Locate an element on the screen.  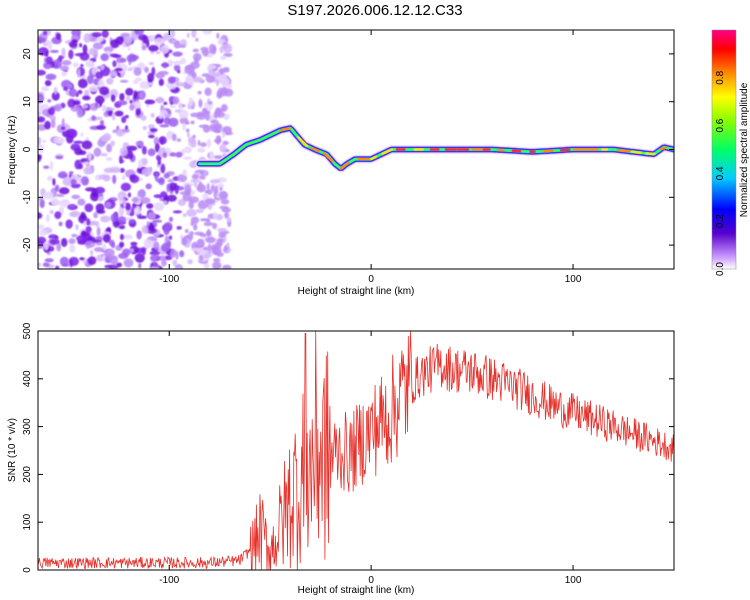
spectrogram-y-tick-label: 10 is located at coordinates (27, 102).